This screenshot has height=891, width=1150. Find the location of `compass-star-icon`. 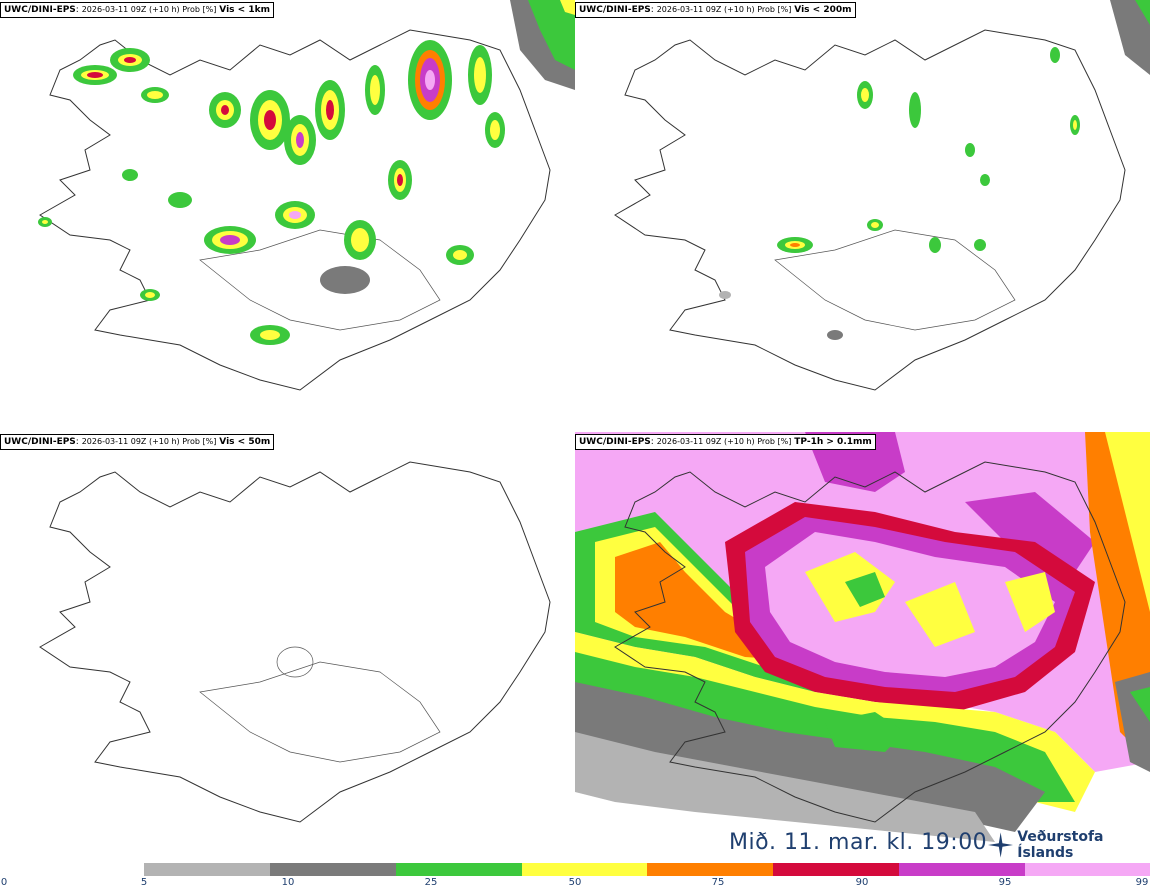

compass-star-icon is located at coordinates (1001, 845).